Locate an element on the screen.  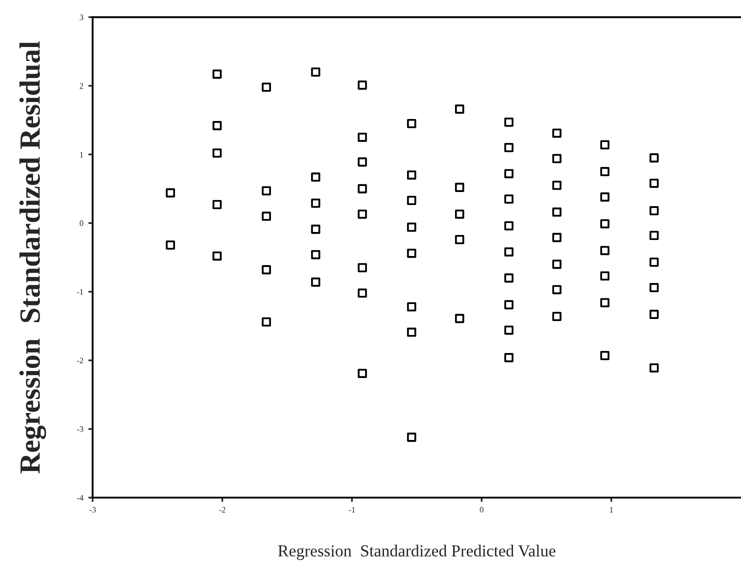
x-axis-title: Regression Standardized Predicted Value is located at coordinates (417, 552).